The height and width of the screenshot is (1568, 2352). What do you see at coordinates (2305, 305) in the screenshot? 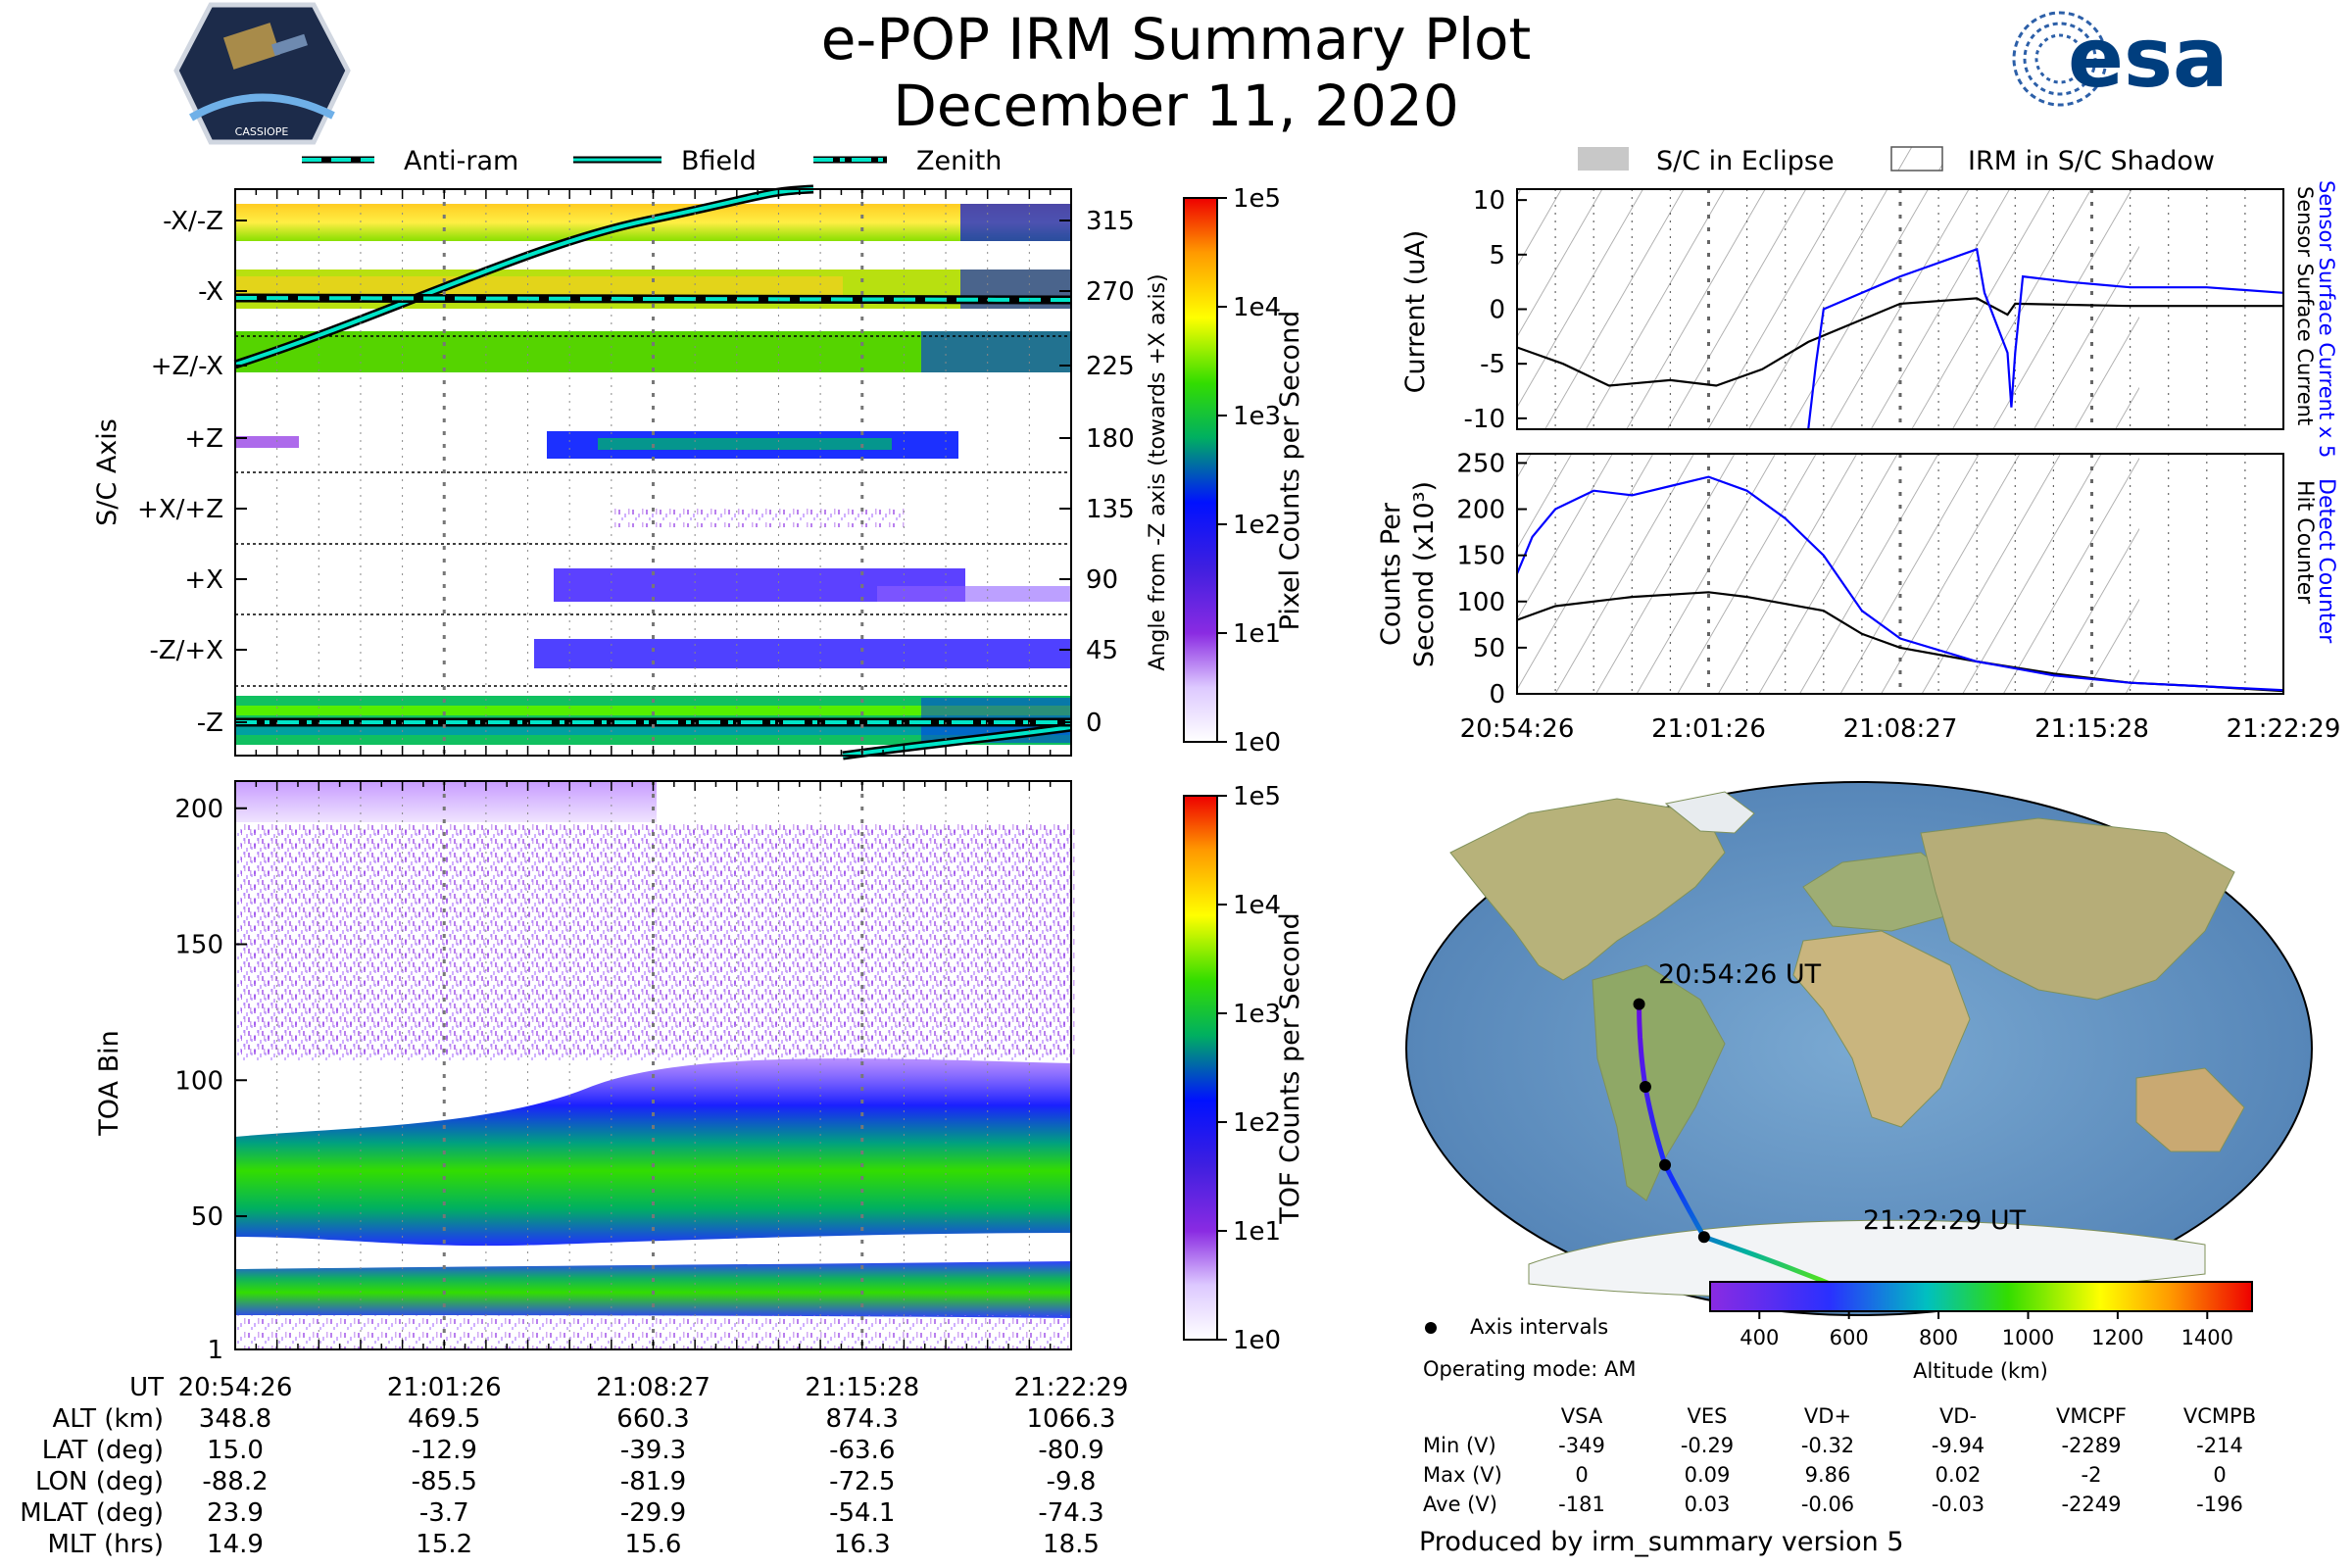
I see `current-series-label: Sensor Surface Current` at bounding box center [2305, 305].